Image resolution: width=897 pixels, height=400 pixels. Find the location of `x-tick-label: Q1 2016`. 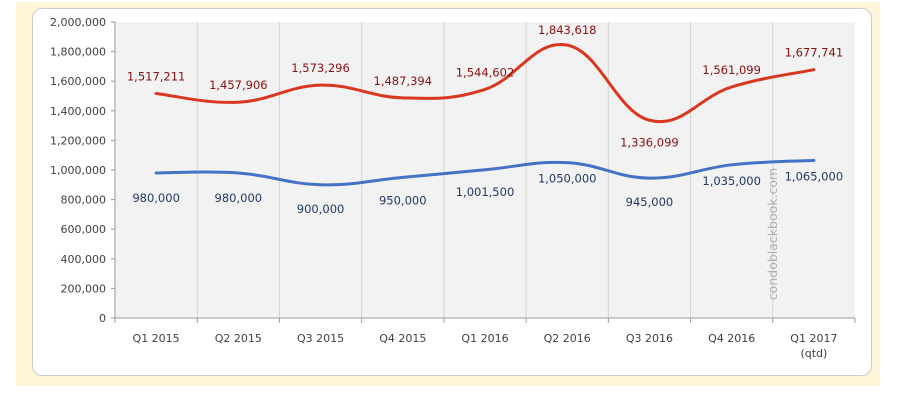

x-tick-label: Q1 2016 is located at coordinates (484, 338).